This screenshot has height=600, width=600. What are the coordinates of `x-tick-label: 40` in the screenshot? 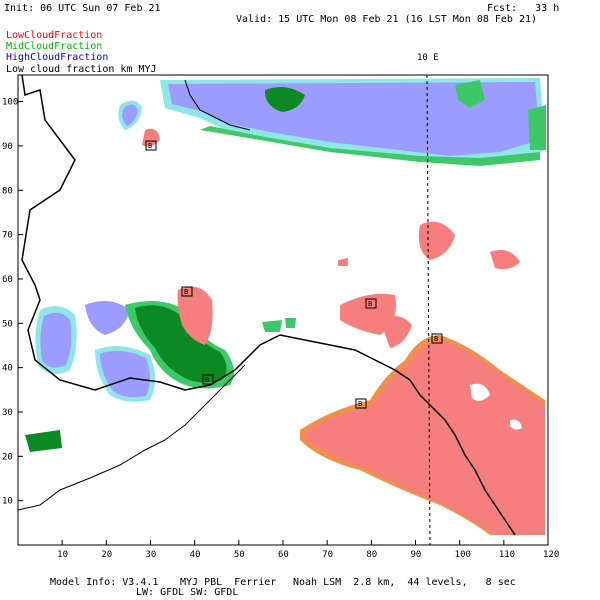 It's located at (195, 555).